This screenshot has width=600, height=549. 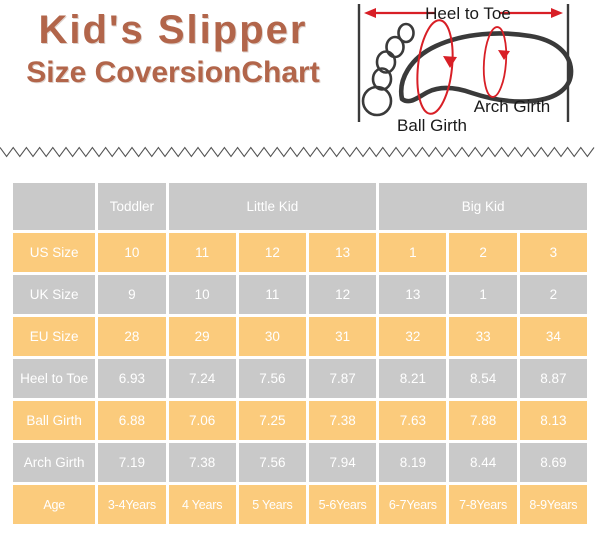 What do you see at coordinates (413, 504) in the screenshot?
I see `table-cell: 6-7Years` at bounding box center [413, 504].